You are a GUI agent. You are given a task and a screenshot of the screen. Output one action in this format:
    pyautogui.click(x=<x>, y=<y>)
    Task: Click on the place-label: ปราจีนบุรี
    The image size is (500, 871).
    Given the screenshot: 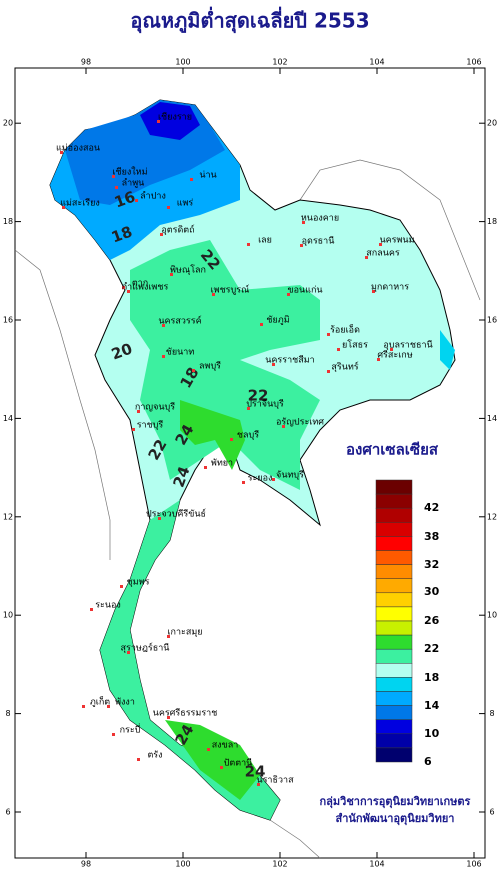 What is the action you would take?
    pyautogui.click(x=265, y=404)
    